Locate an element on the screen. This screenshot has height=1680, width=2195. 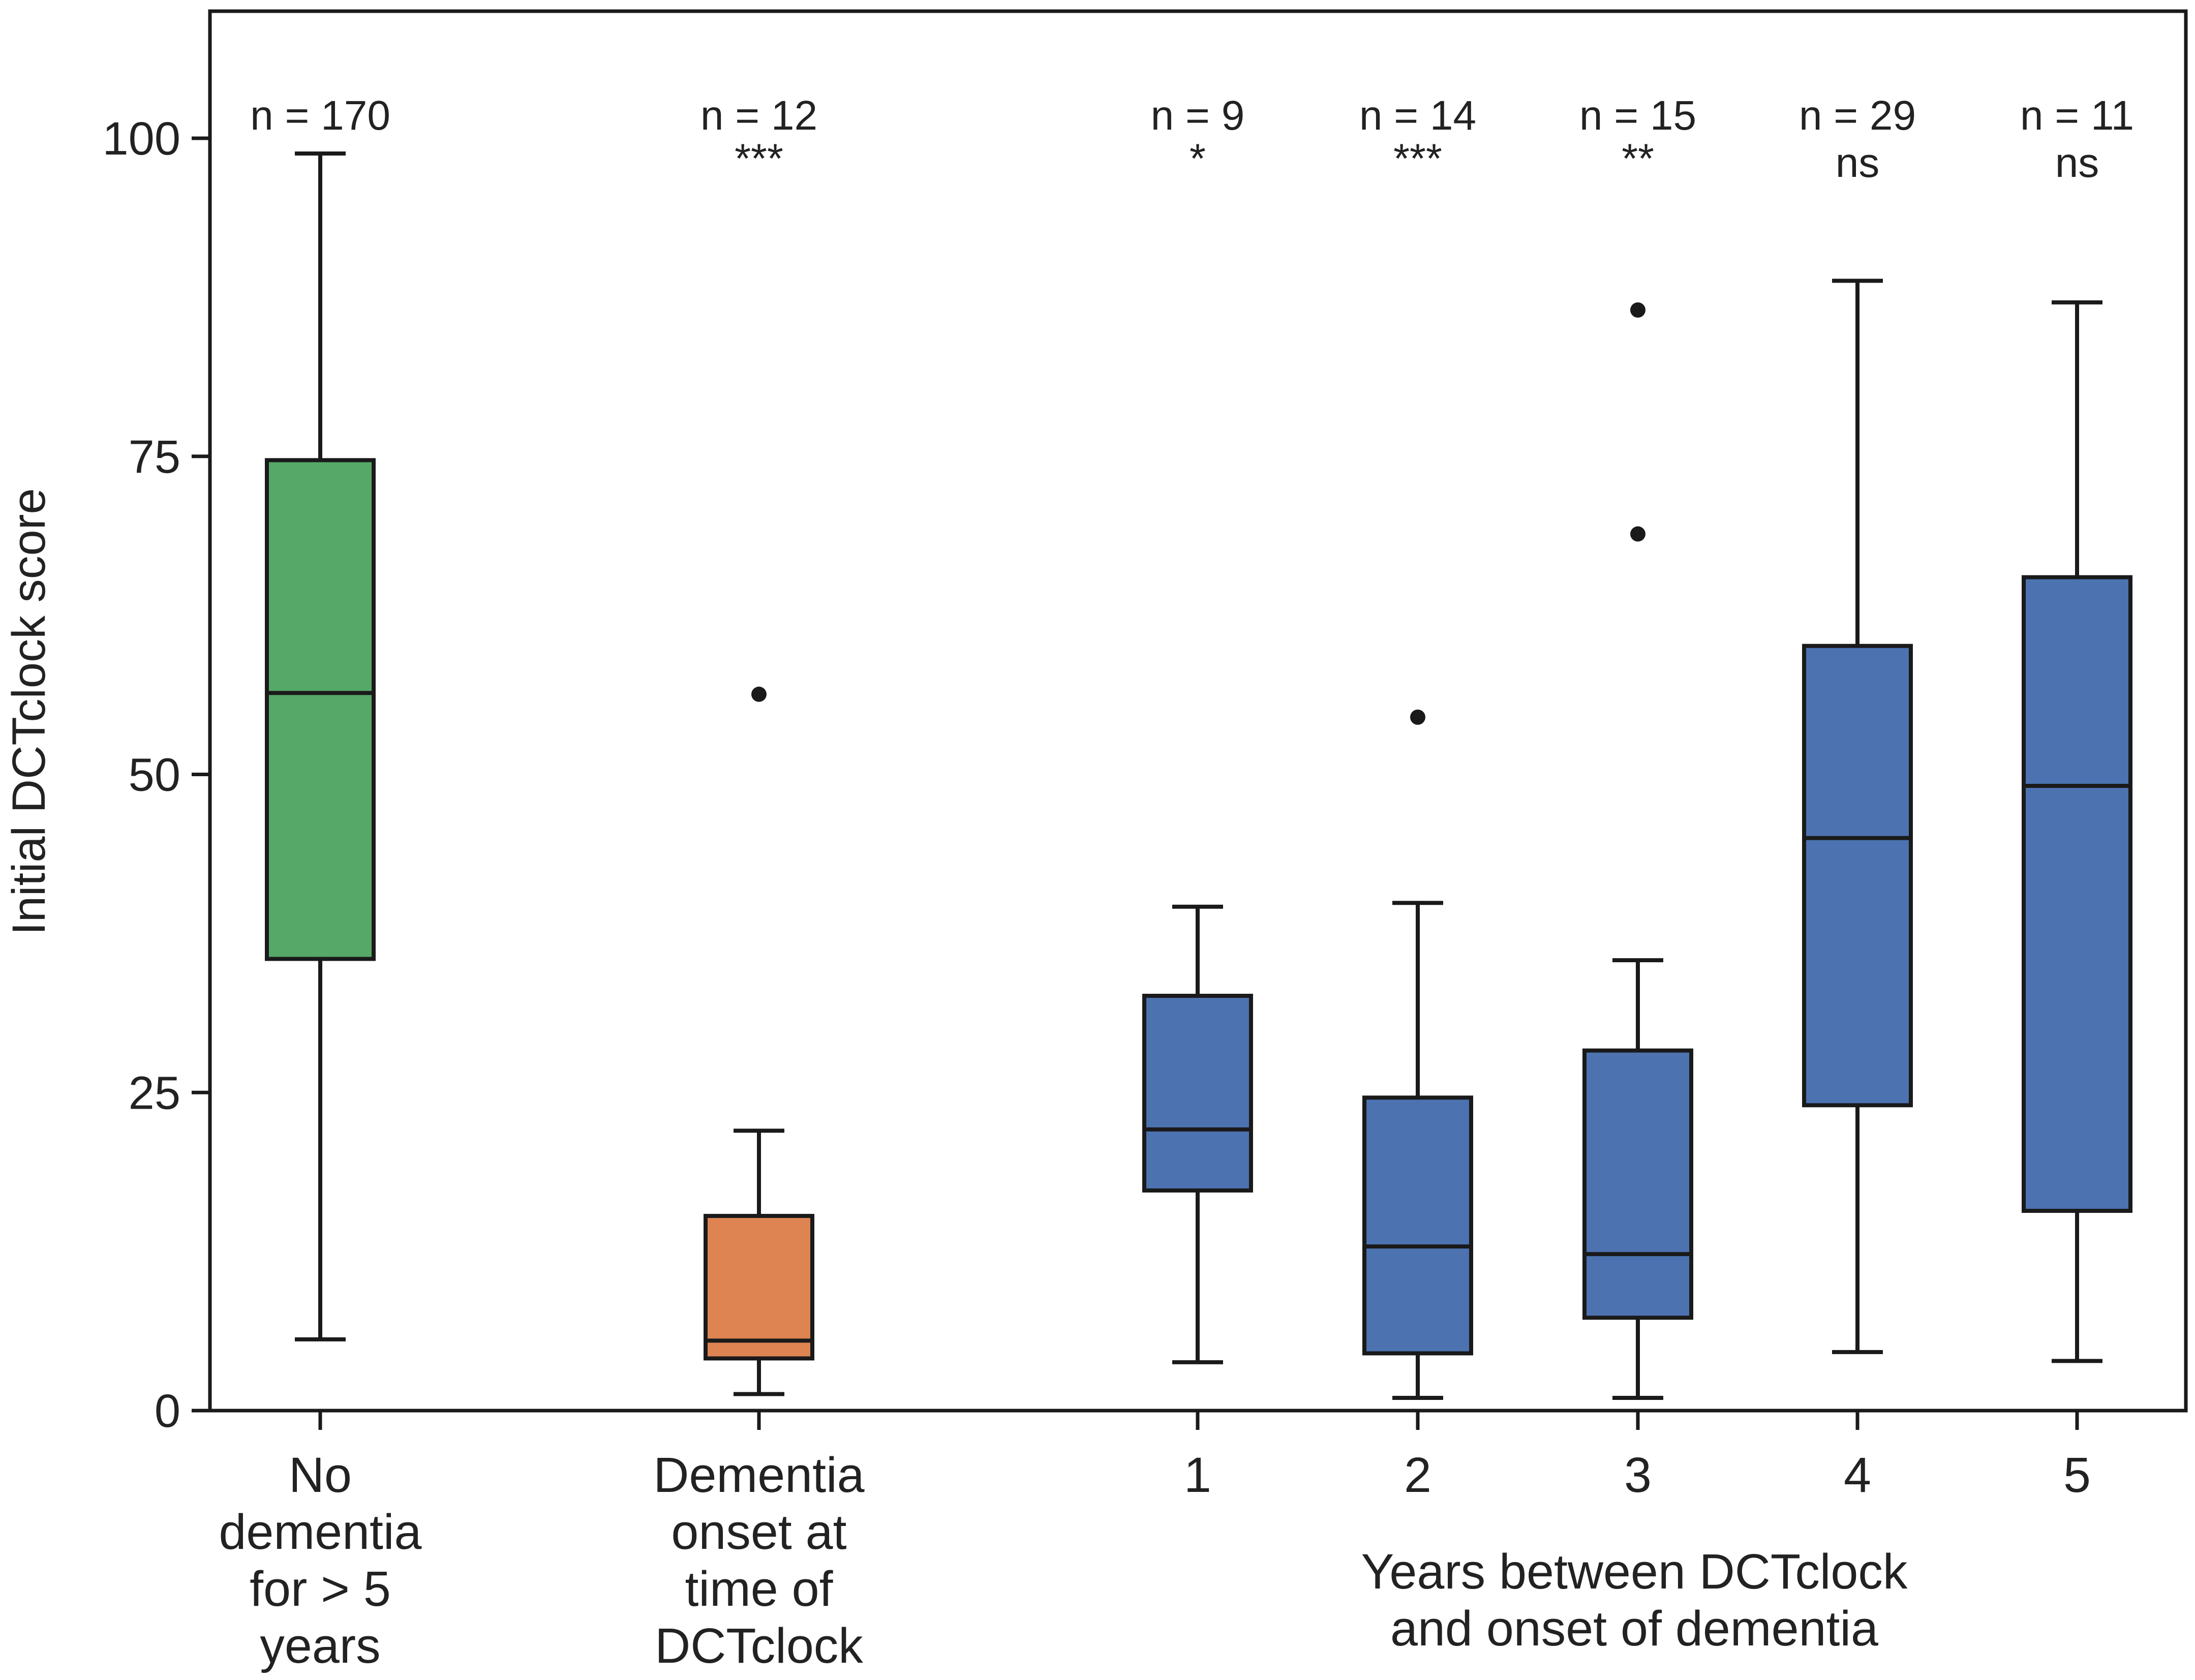
y-axis-title: Initial DCTclock score is located at coordinates (29, 711).